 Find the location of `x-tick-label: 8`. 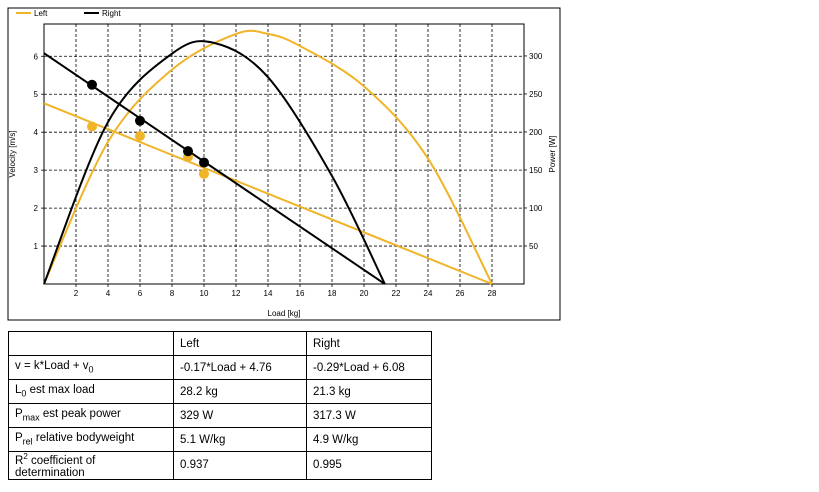

x-tick-label: 8 is located at coordinates (172, 293).